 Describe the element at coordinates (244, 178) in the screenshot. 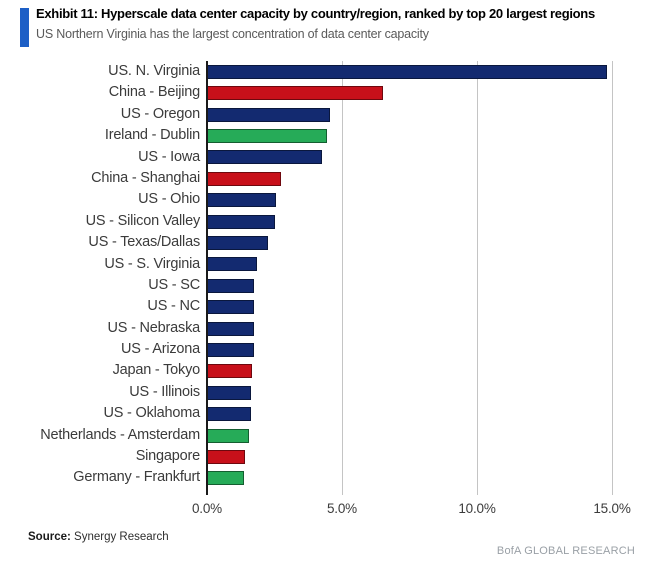

I see `bar-china-shanghai` at that location.